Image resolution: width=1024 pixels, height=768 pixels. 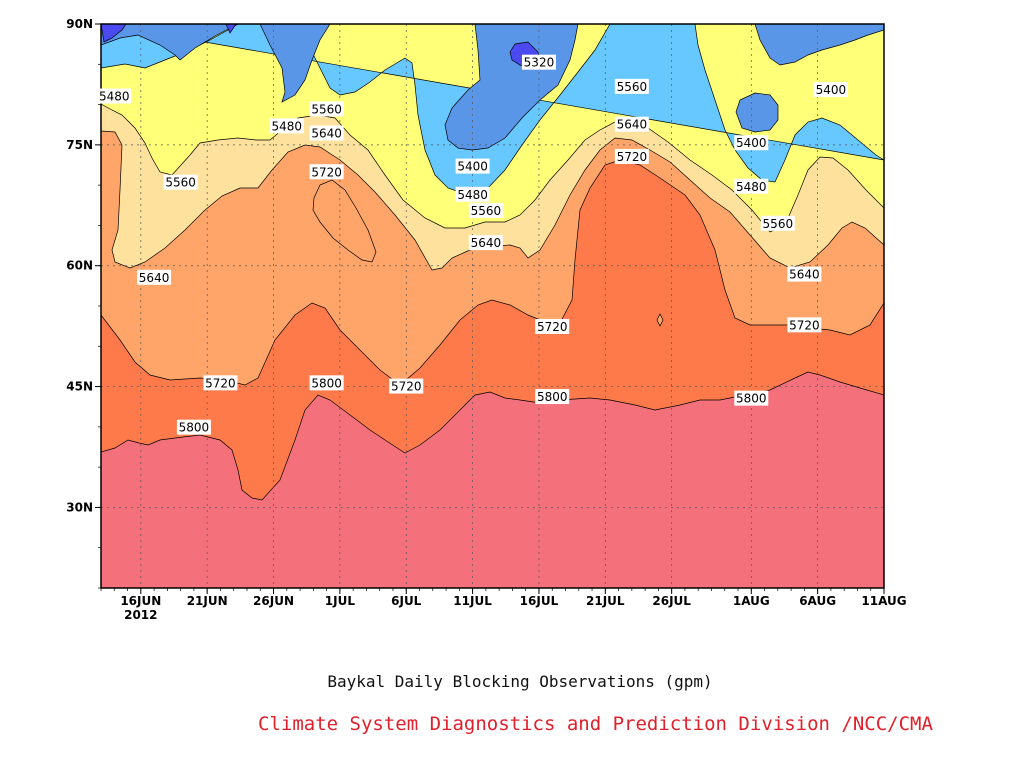 I want to click on x-tick-label: 11AUG, so click(x=883, y=601).